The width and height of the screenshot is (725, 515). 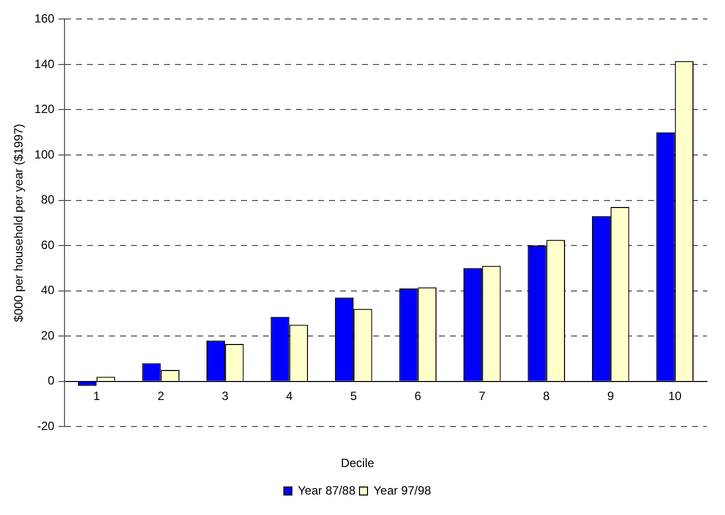 I want to click on y-tick-label: 20, so click(x=48, y=335).